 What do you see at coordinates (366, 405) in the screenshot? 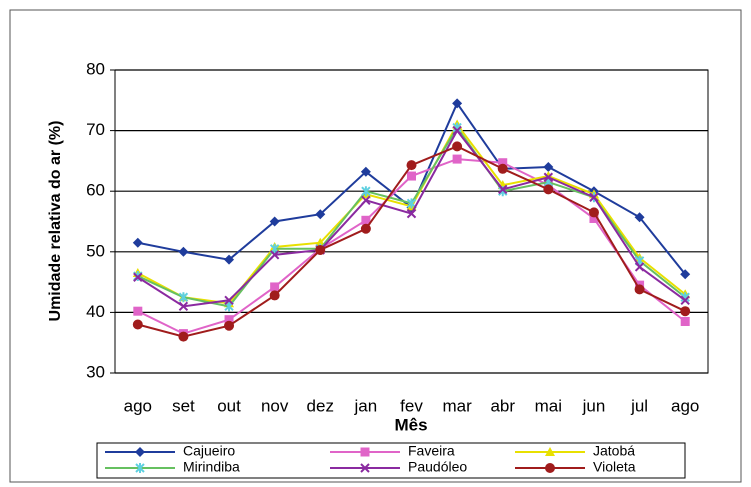
I see `x-tick-label: jan` at bounding box center [366, 405].